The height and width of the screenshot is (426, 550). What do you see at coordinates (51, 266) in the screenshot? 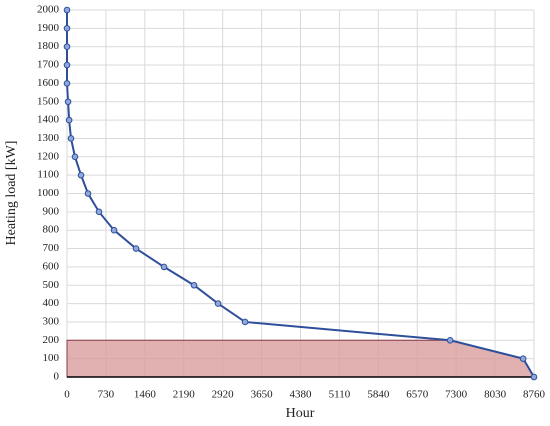
I see `y-tick-label: 600` at bounding box center [51, 266].